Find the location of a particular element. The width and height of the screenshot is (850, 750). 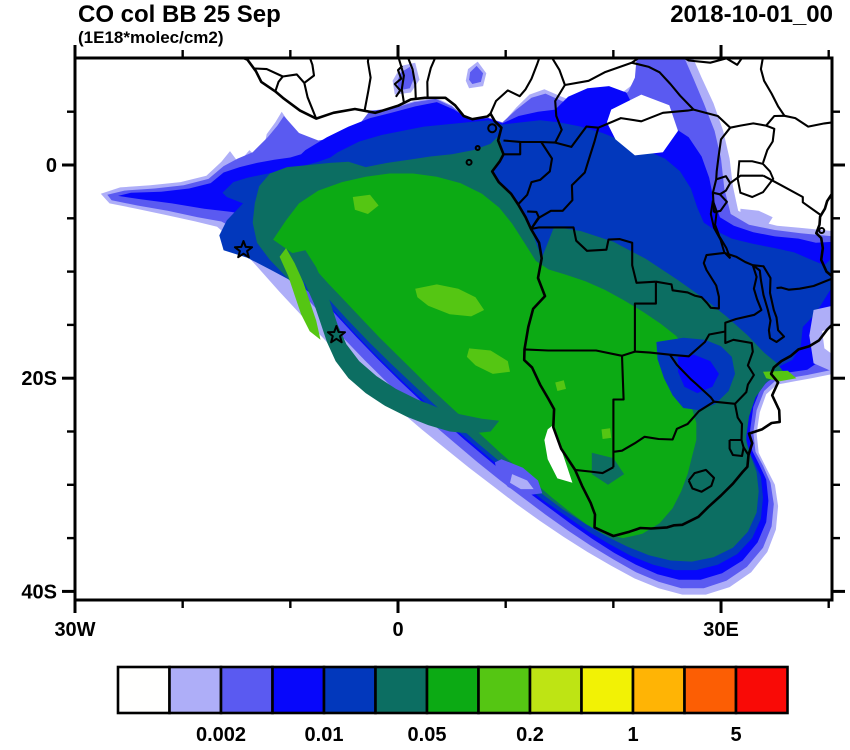

contour-zim-blue-streak is located at coordinates (698, 374).